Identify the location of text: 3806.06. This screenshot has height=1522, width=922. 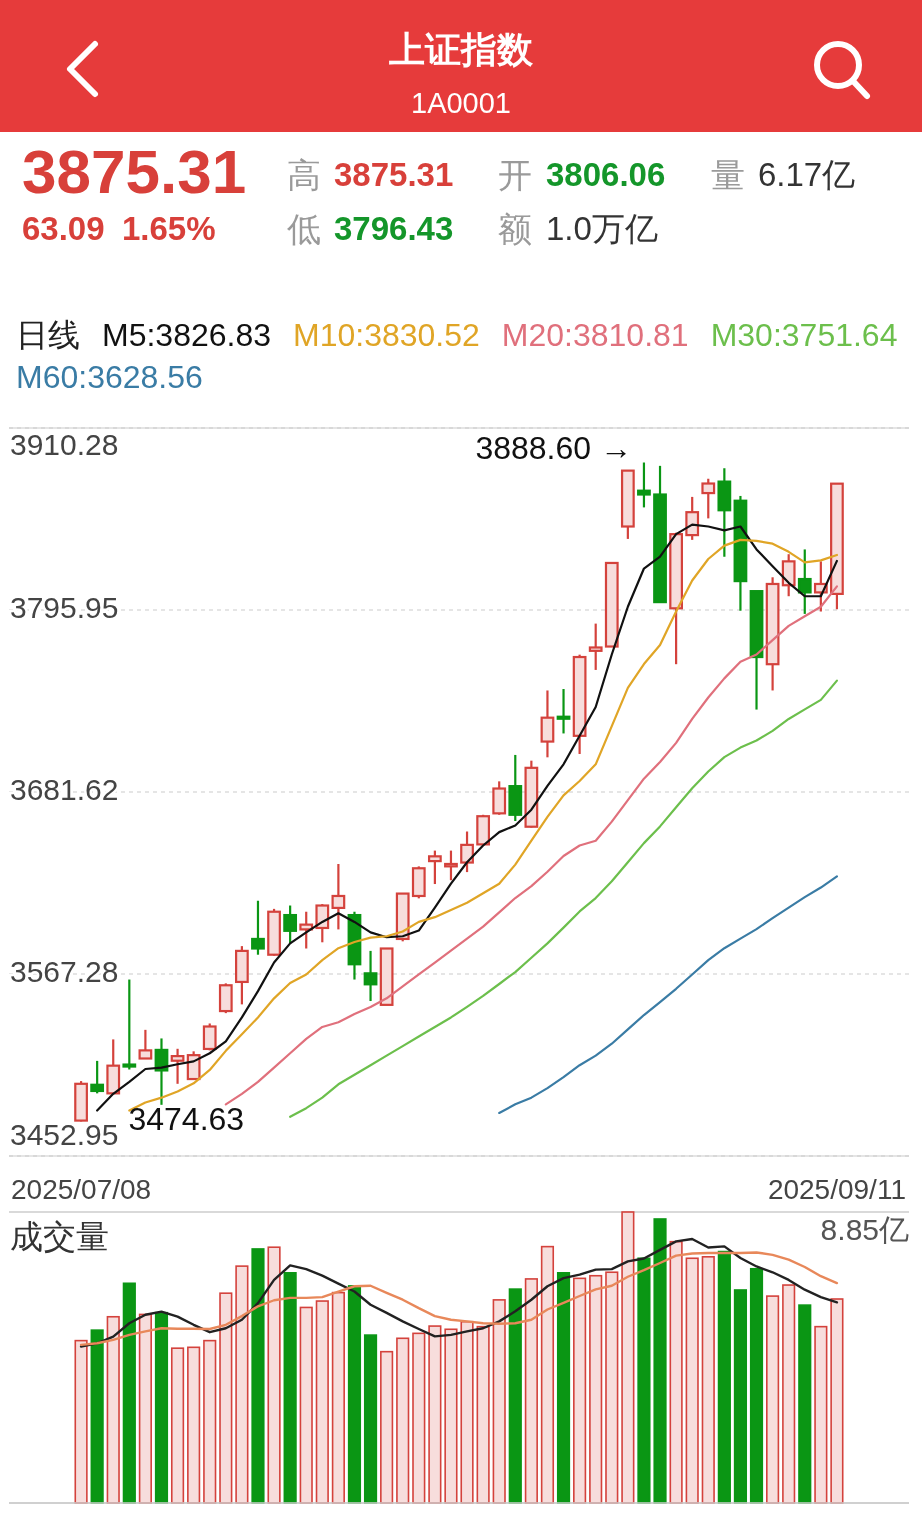
(606, 174).